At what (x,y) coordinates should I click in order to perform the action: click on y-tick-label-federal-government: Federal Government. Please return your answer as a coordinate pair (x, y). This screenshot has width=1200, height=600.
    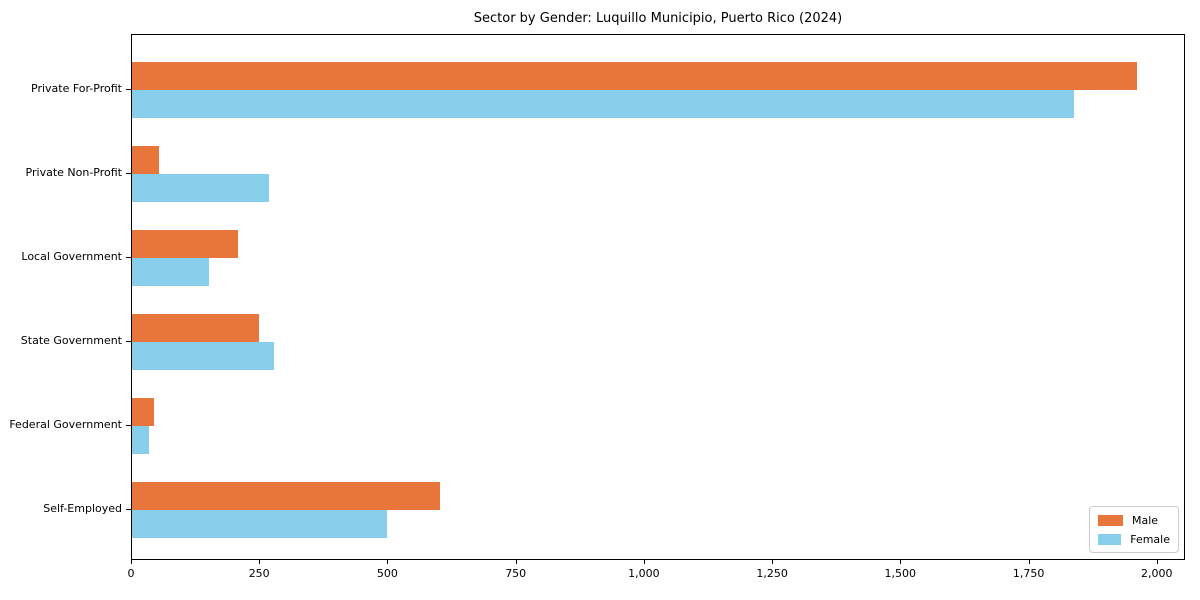
    Looking at the image, I should click on (65, 424).